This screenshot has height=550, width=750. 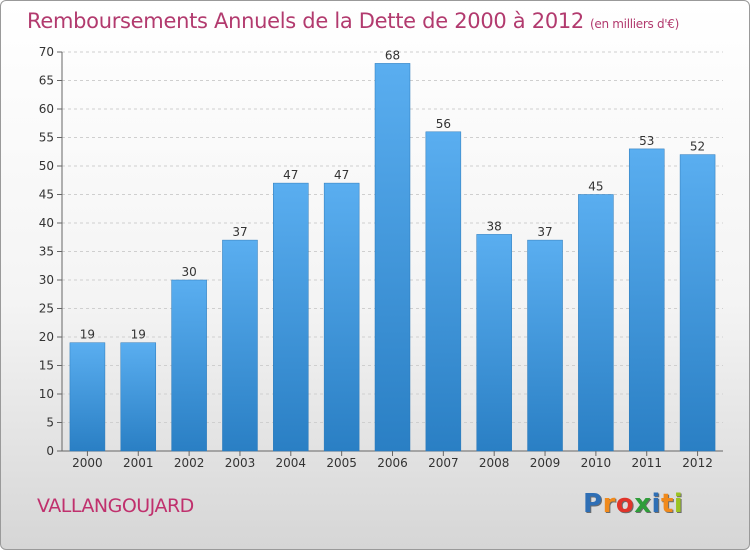 I want to click on x-tick-label-2001: 2001, so click(x=138, y=463).